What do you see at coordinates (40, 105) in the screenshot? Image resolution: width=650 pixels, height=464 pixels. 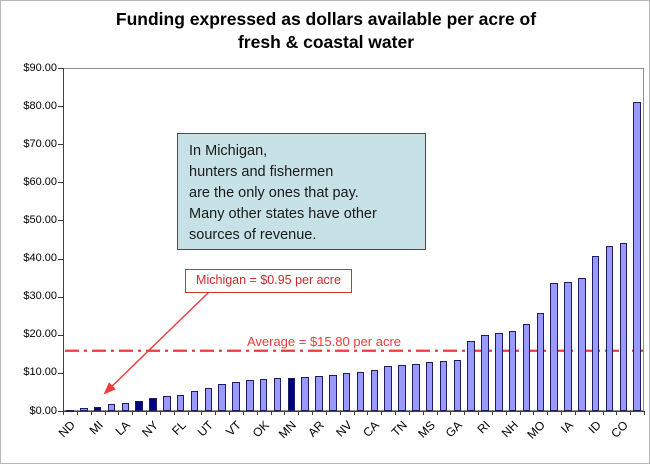 I see `y-axis-label: $80.00` at bounding box center [40, 105].